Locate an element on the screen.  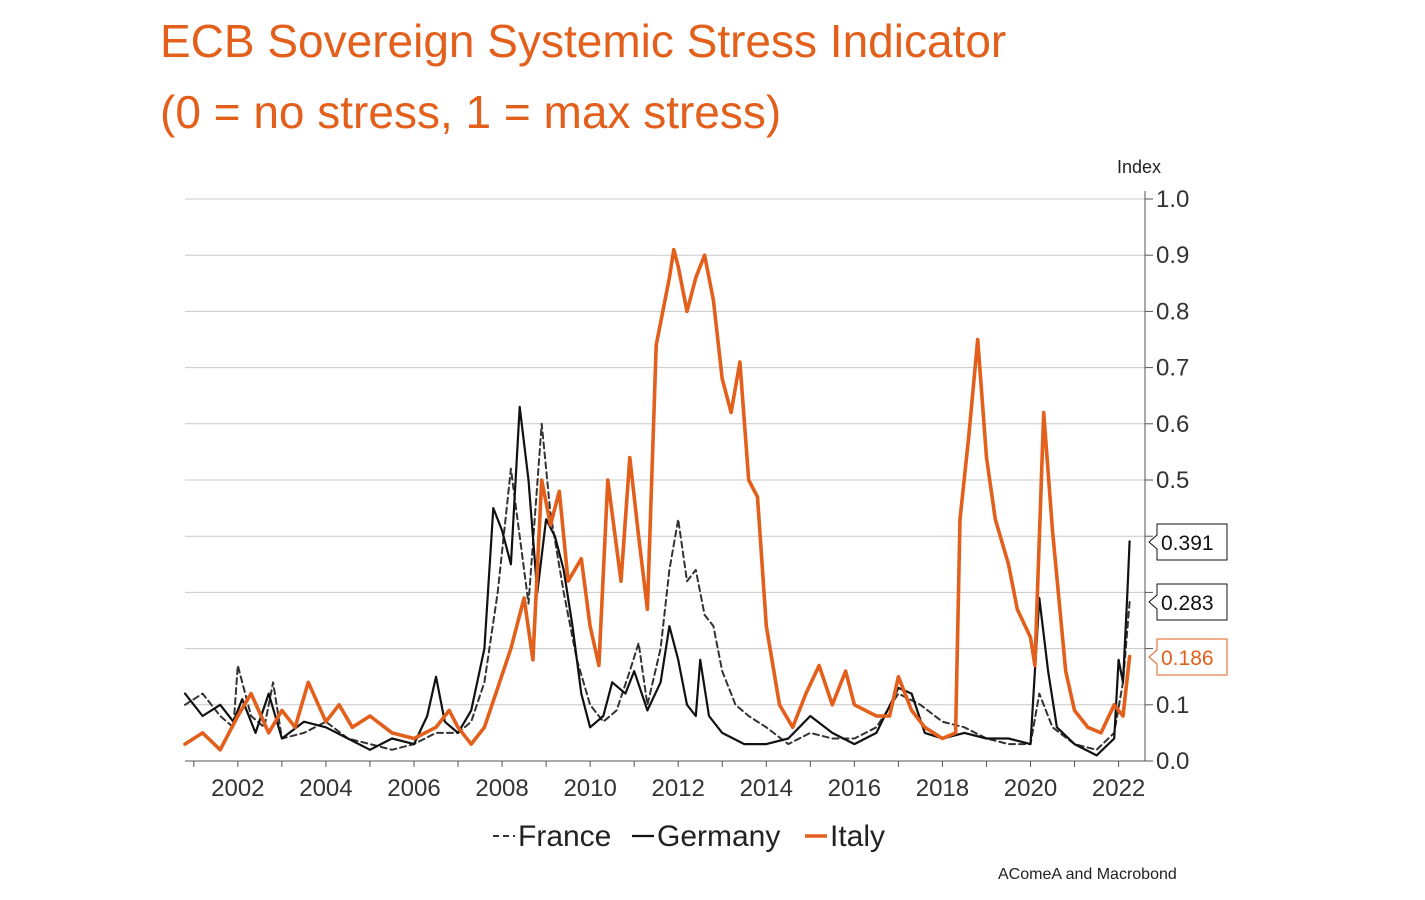
value-callout-text: 0.186 is located at coordinates (1187, 658).